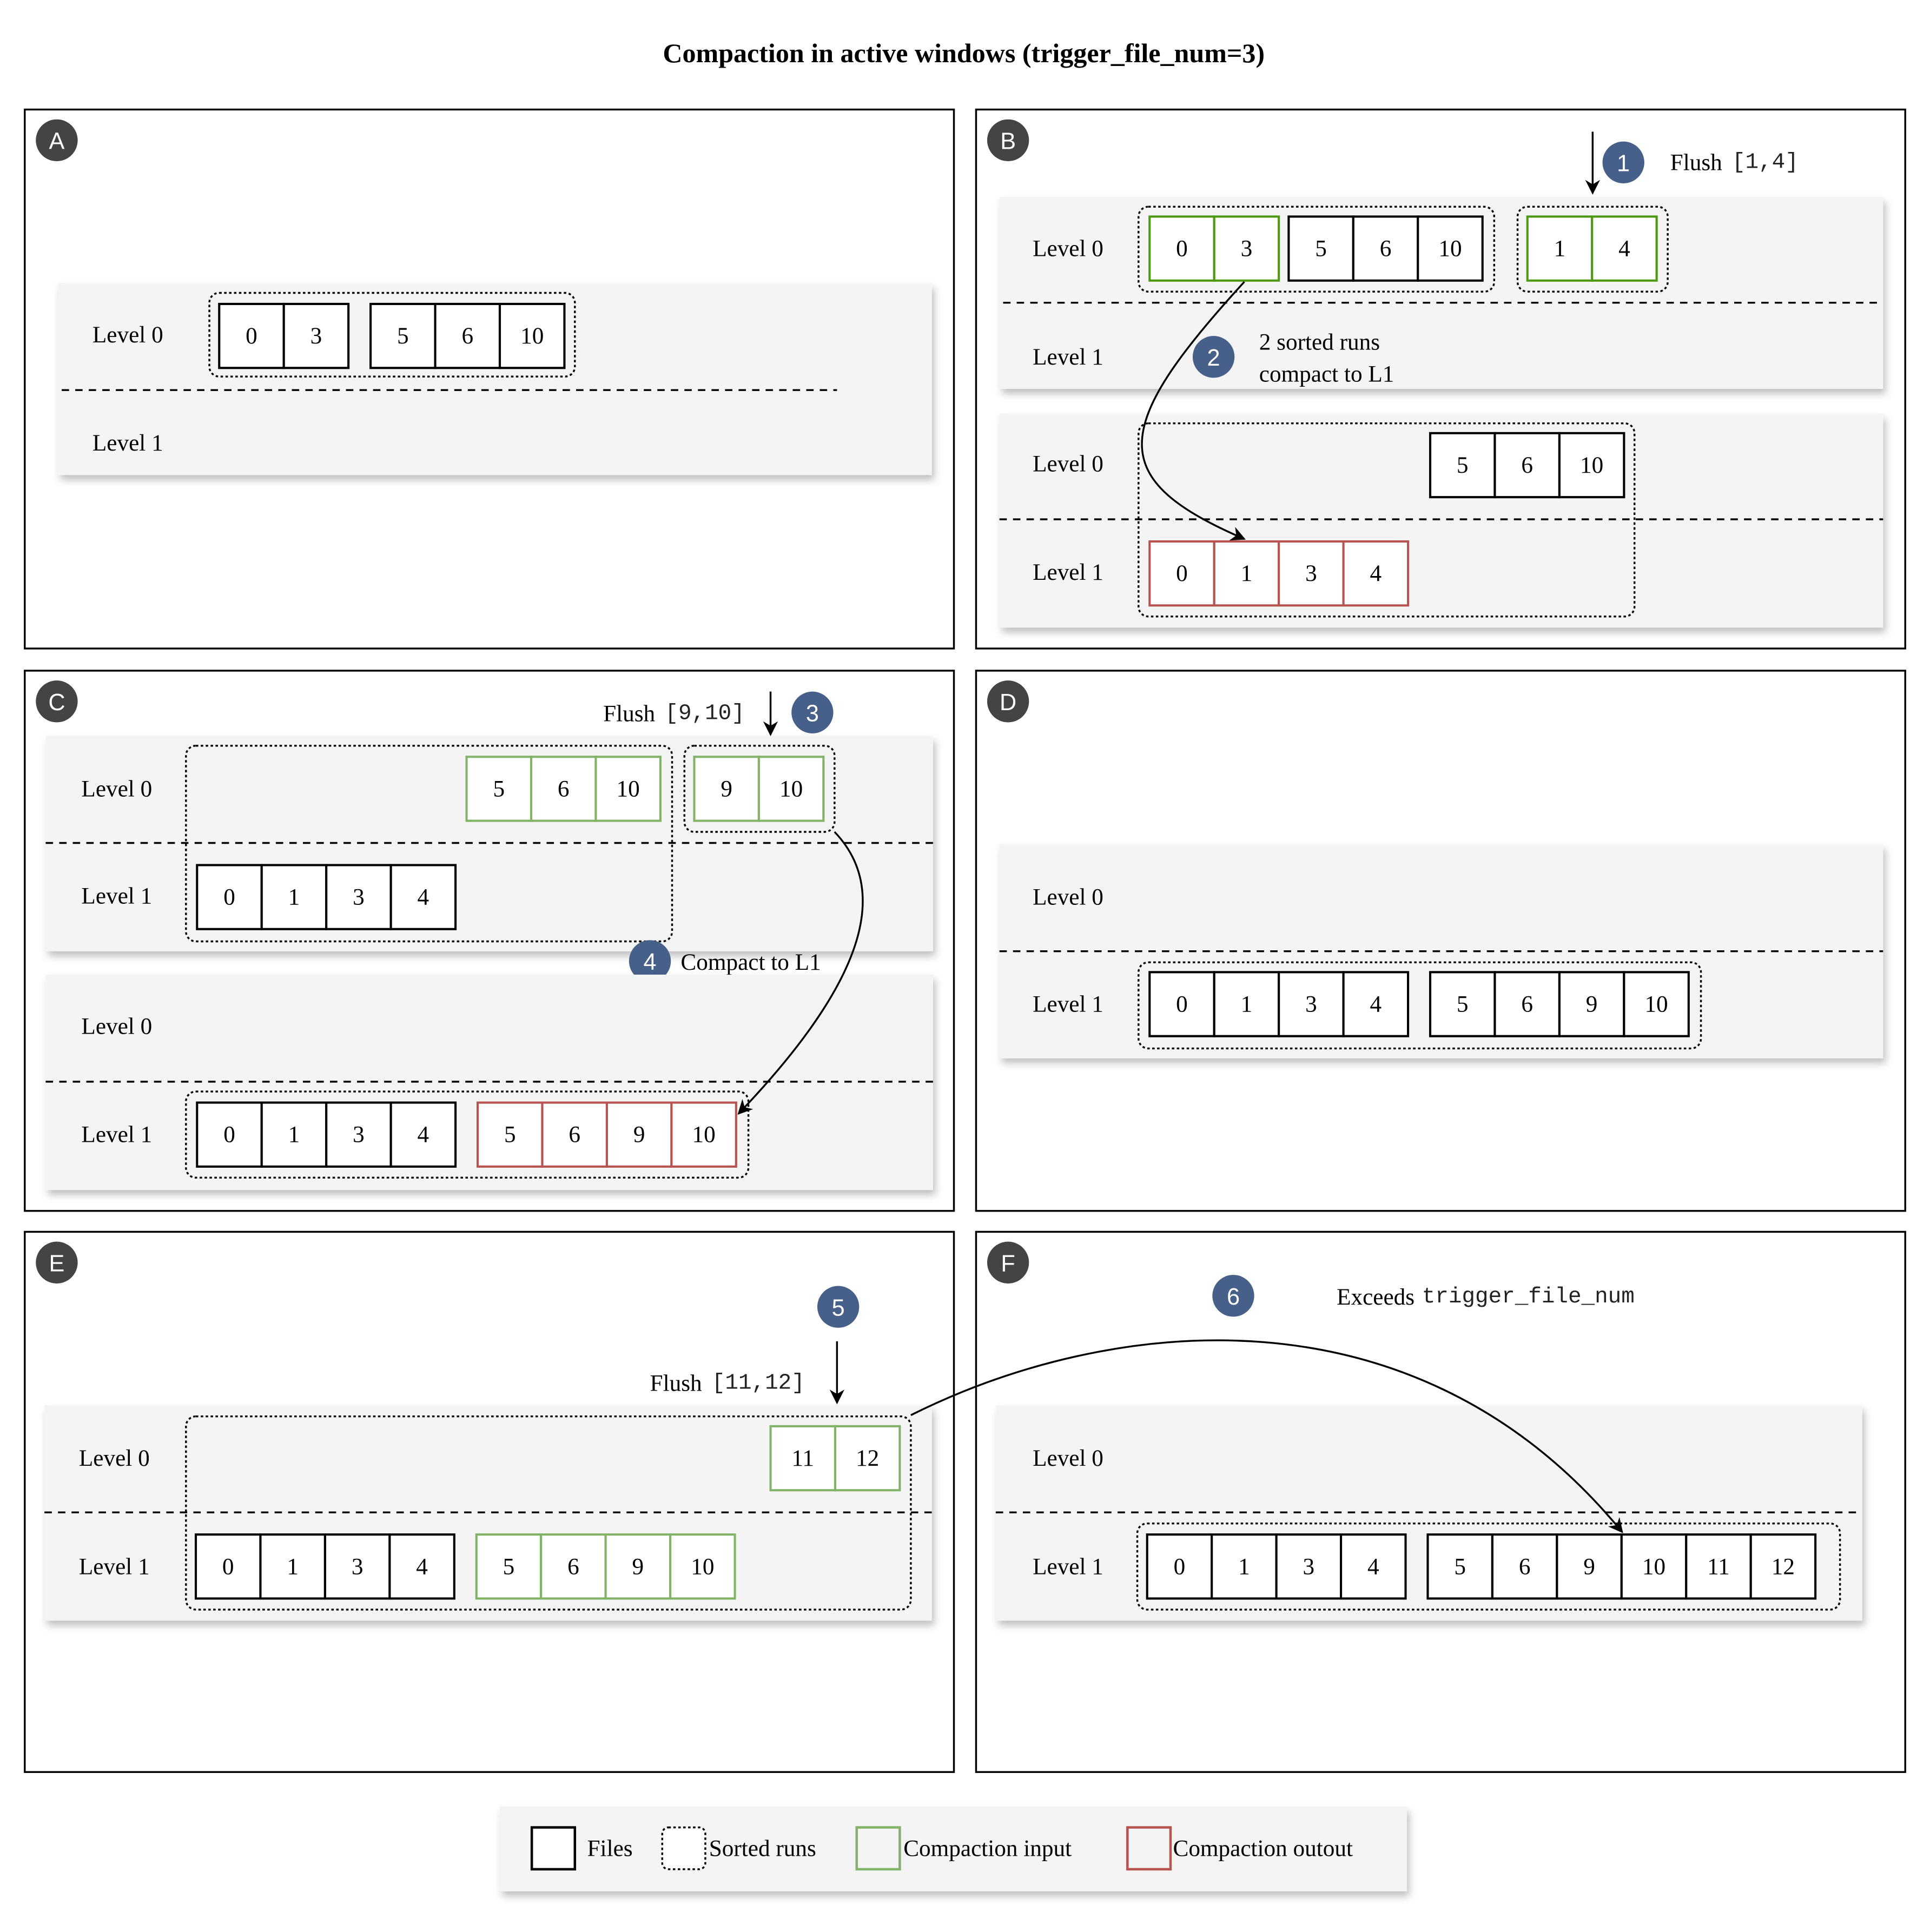 The height and width of the screenshot is (1932, 1930). Describe the element at coordinates (553, 1848) in the screenshot. I see `legend-files-swatch` at that location.